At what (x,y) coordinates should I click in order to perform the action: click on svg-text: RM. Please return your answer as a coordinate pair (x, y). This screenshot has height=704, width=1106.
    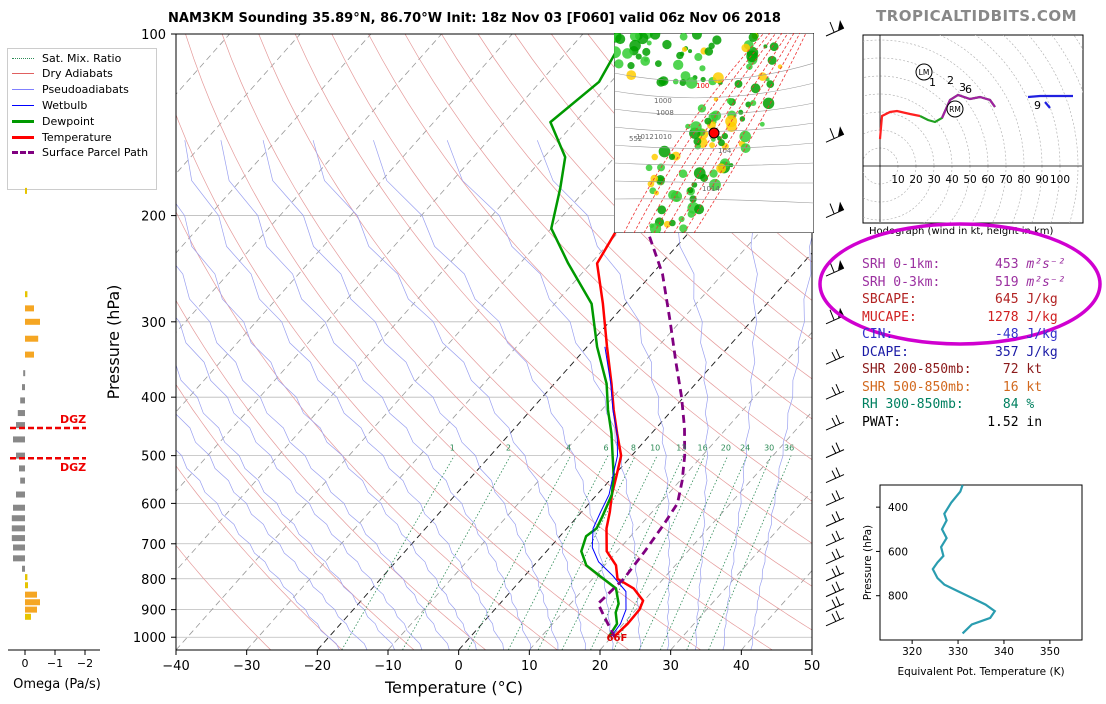
    Looking at the image, I should click on (955, 109).